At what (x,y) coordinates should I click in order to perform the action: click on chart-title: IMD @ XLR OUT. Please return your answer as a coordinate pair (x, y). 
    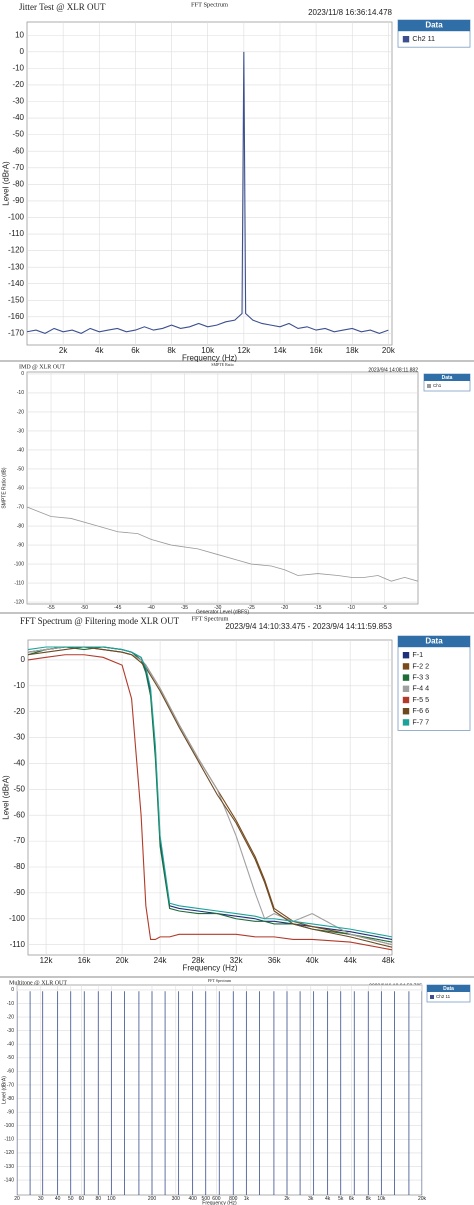
    Looking at the image, I should click on (42, 367).